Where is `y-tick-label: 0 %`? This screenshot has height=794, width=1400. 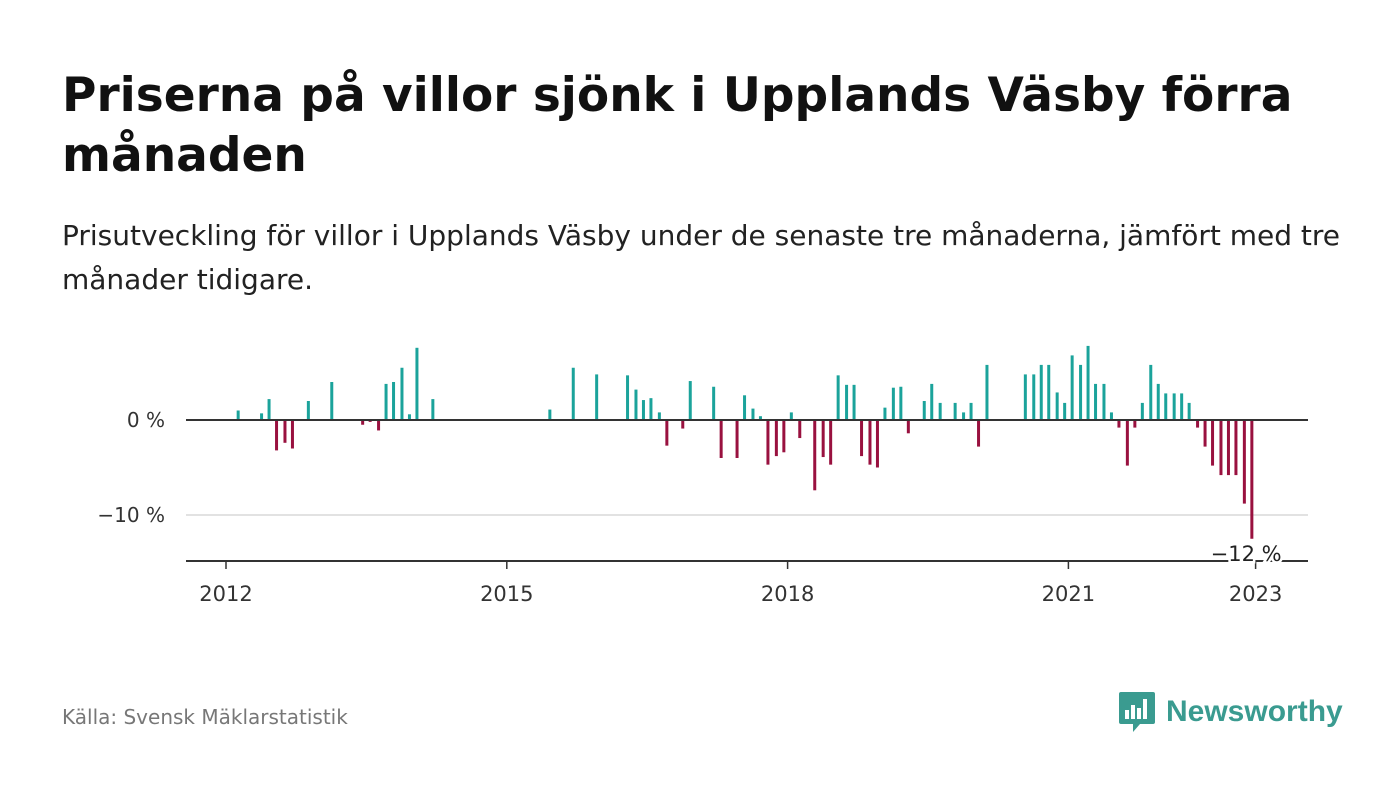
y-tick-label: 0 % is located at coordinates (146, 420).